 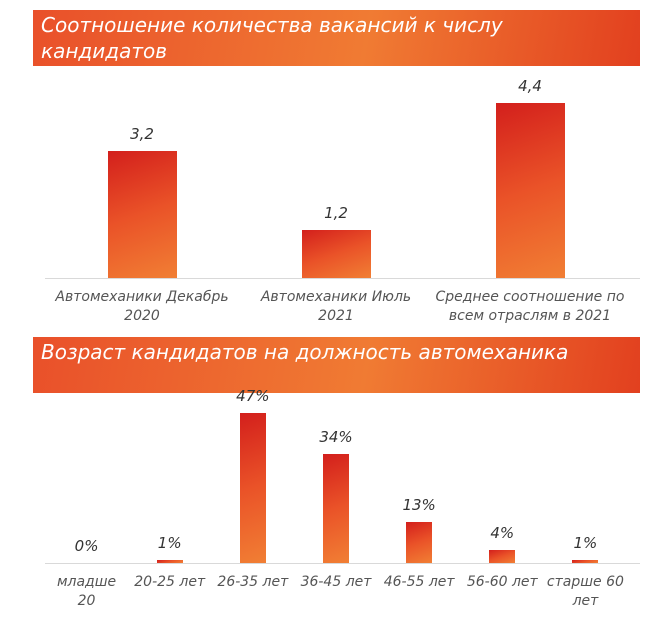 What do you see at coordinates (502, 533) in the screenshot?
I see `value-label: 4%` at bounding box center [502, 533].